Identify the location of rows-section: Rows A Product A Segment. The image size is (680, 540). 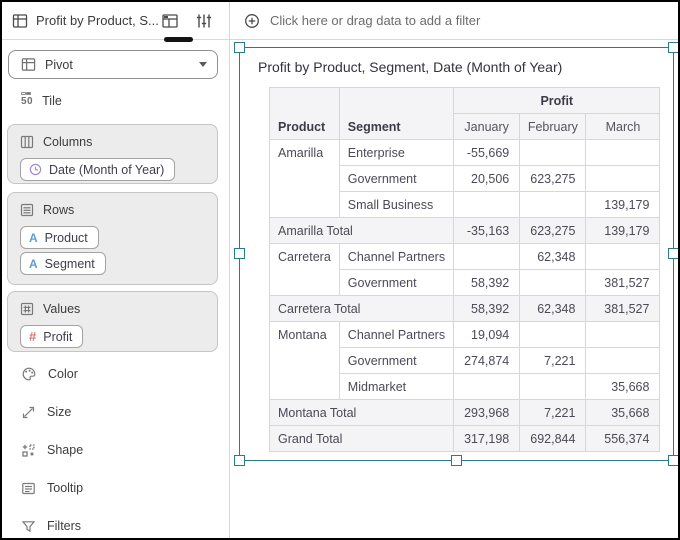
(112, 238).